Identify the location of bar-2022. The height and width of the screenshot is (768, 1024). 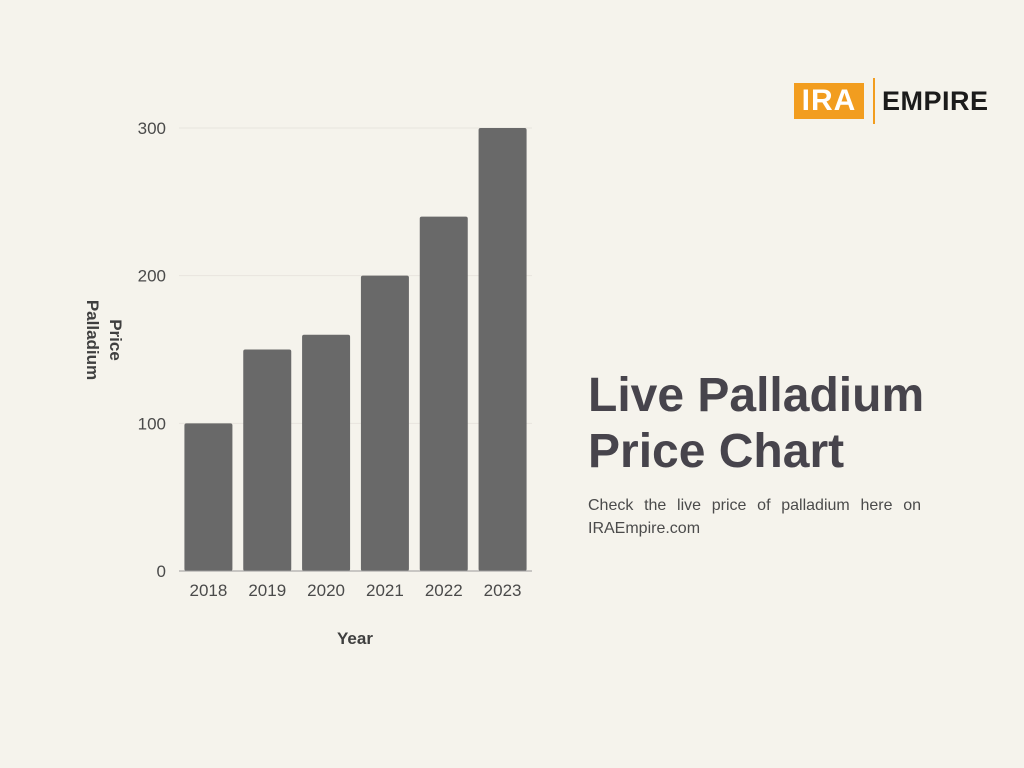
(443, 393).